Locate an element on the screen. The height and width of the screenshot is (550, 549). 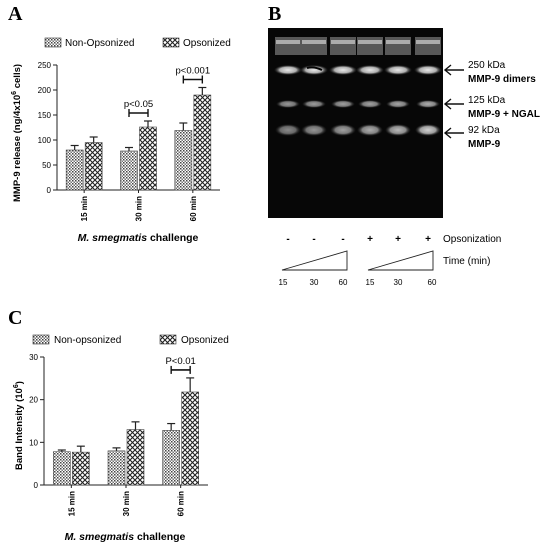
y-tick-label: 10 is located at coordinates (33, 442).